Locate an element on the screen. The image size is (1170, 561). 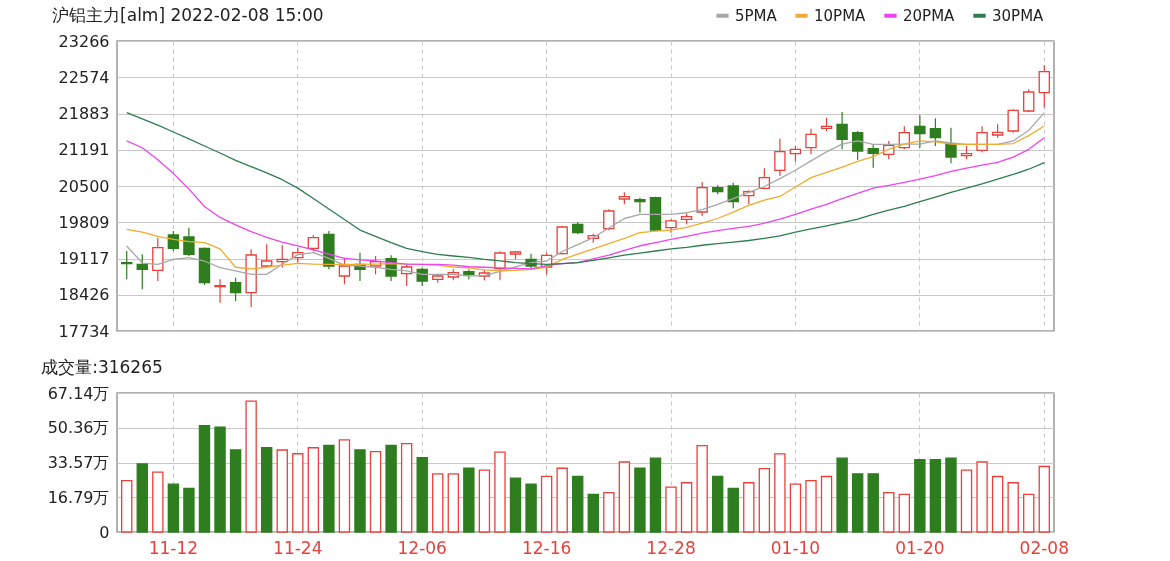
x-tick-label: 02-08 is located at coordinates (1044, 547).